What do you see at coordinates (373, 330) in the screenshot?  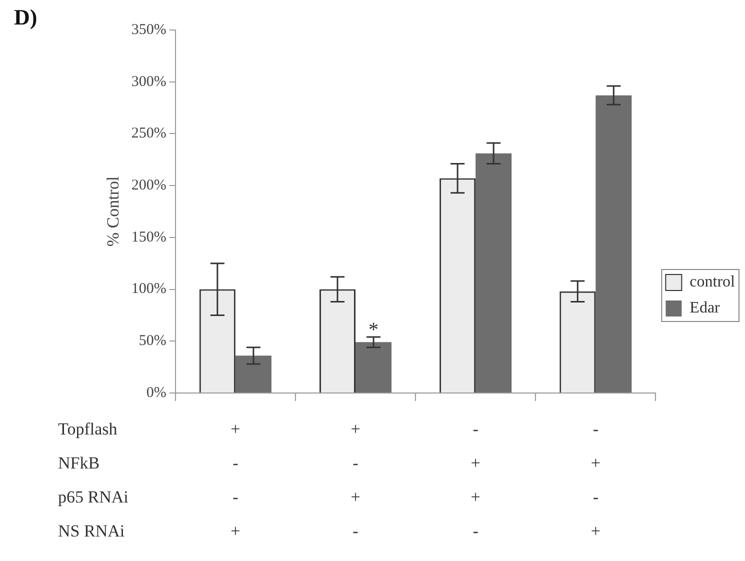 I see `annotation: *` at bounding box center [373, 330].